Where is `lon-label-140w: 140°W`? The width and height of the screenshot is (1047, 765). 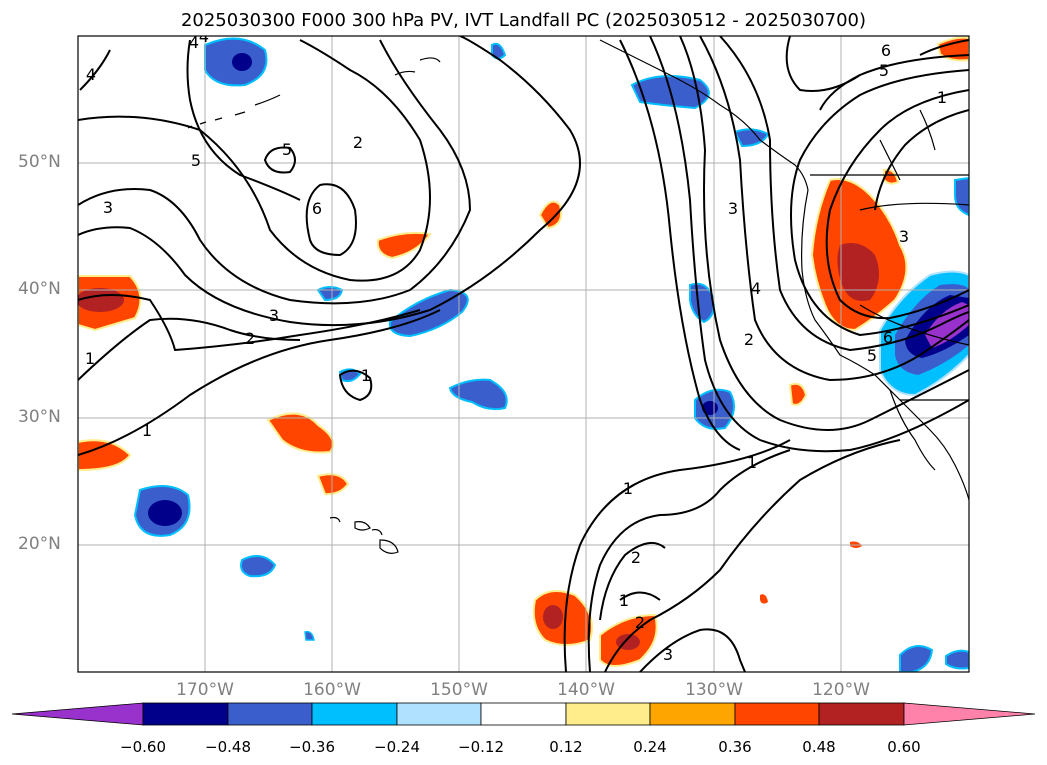 lon-label-140w: 140°W is located at coordinates (586, 690).